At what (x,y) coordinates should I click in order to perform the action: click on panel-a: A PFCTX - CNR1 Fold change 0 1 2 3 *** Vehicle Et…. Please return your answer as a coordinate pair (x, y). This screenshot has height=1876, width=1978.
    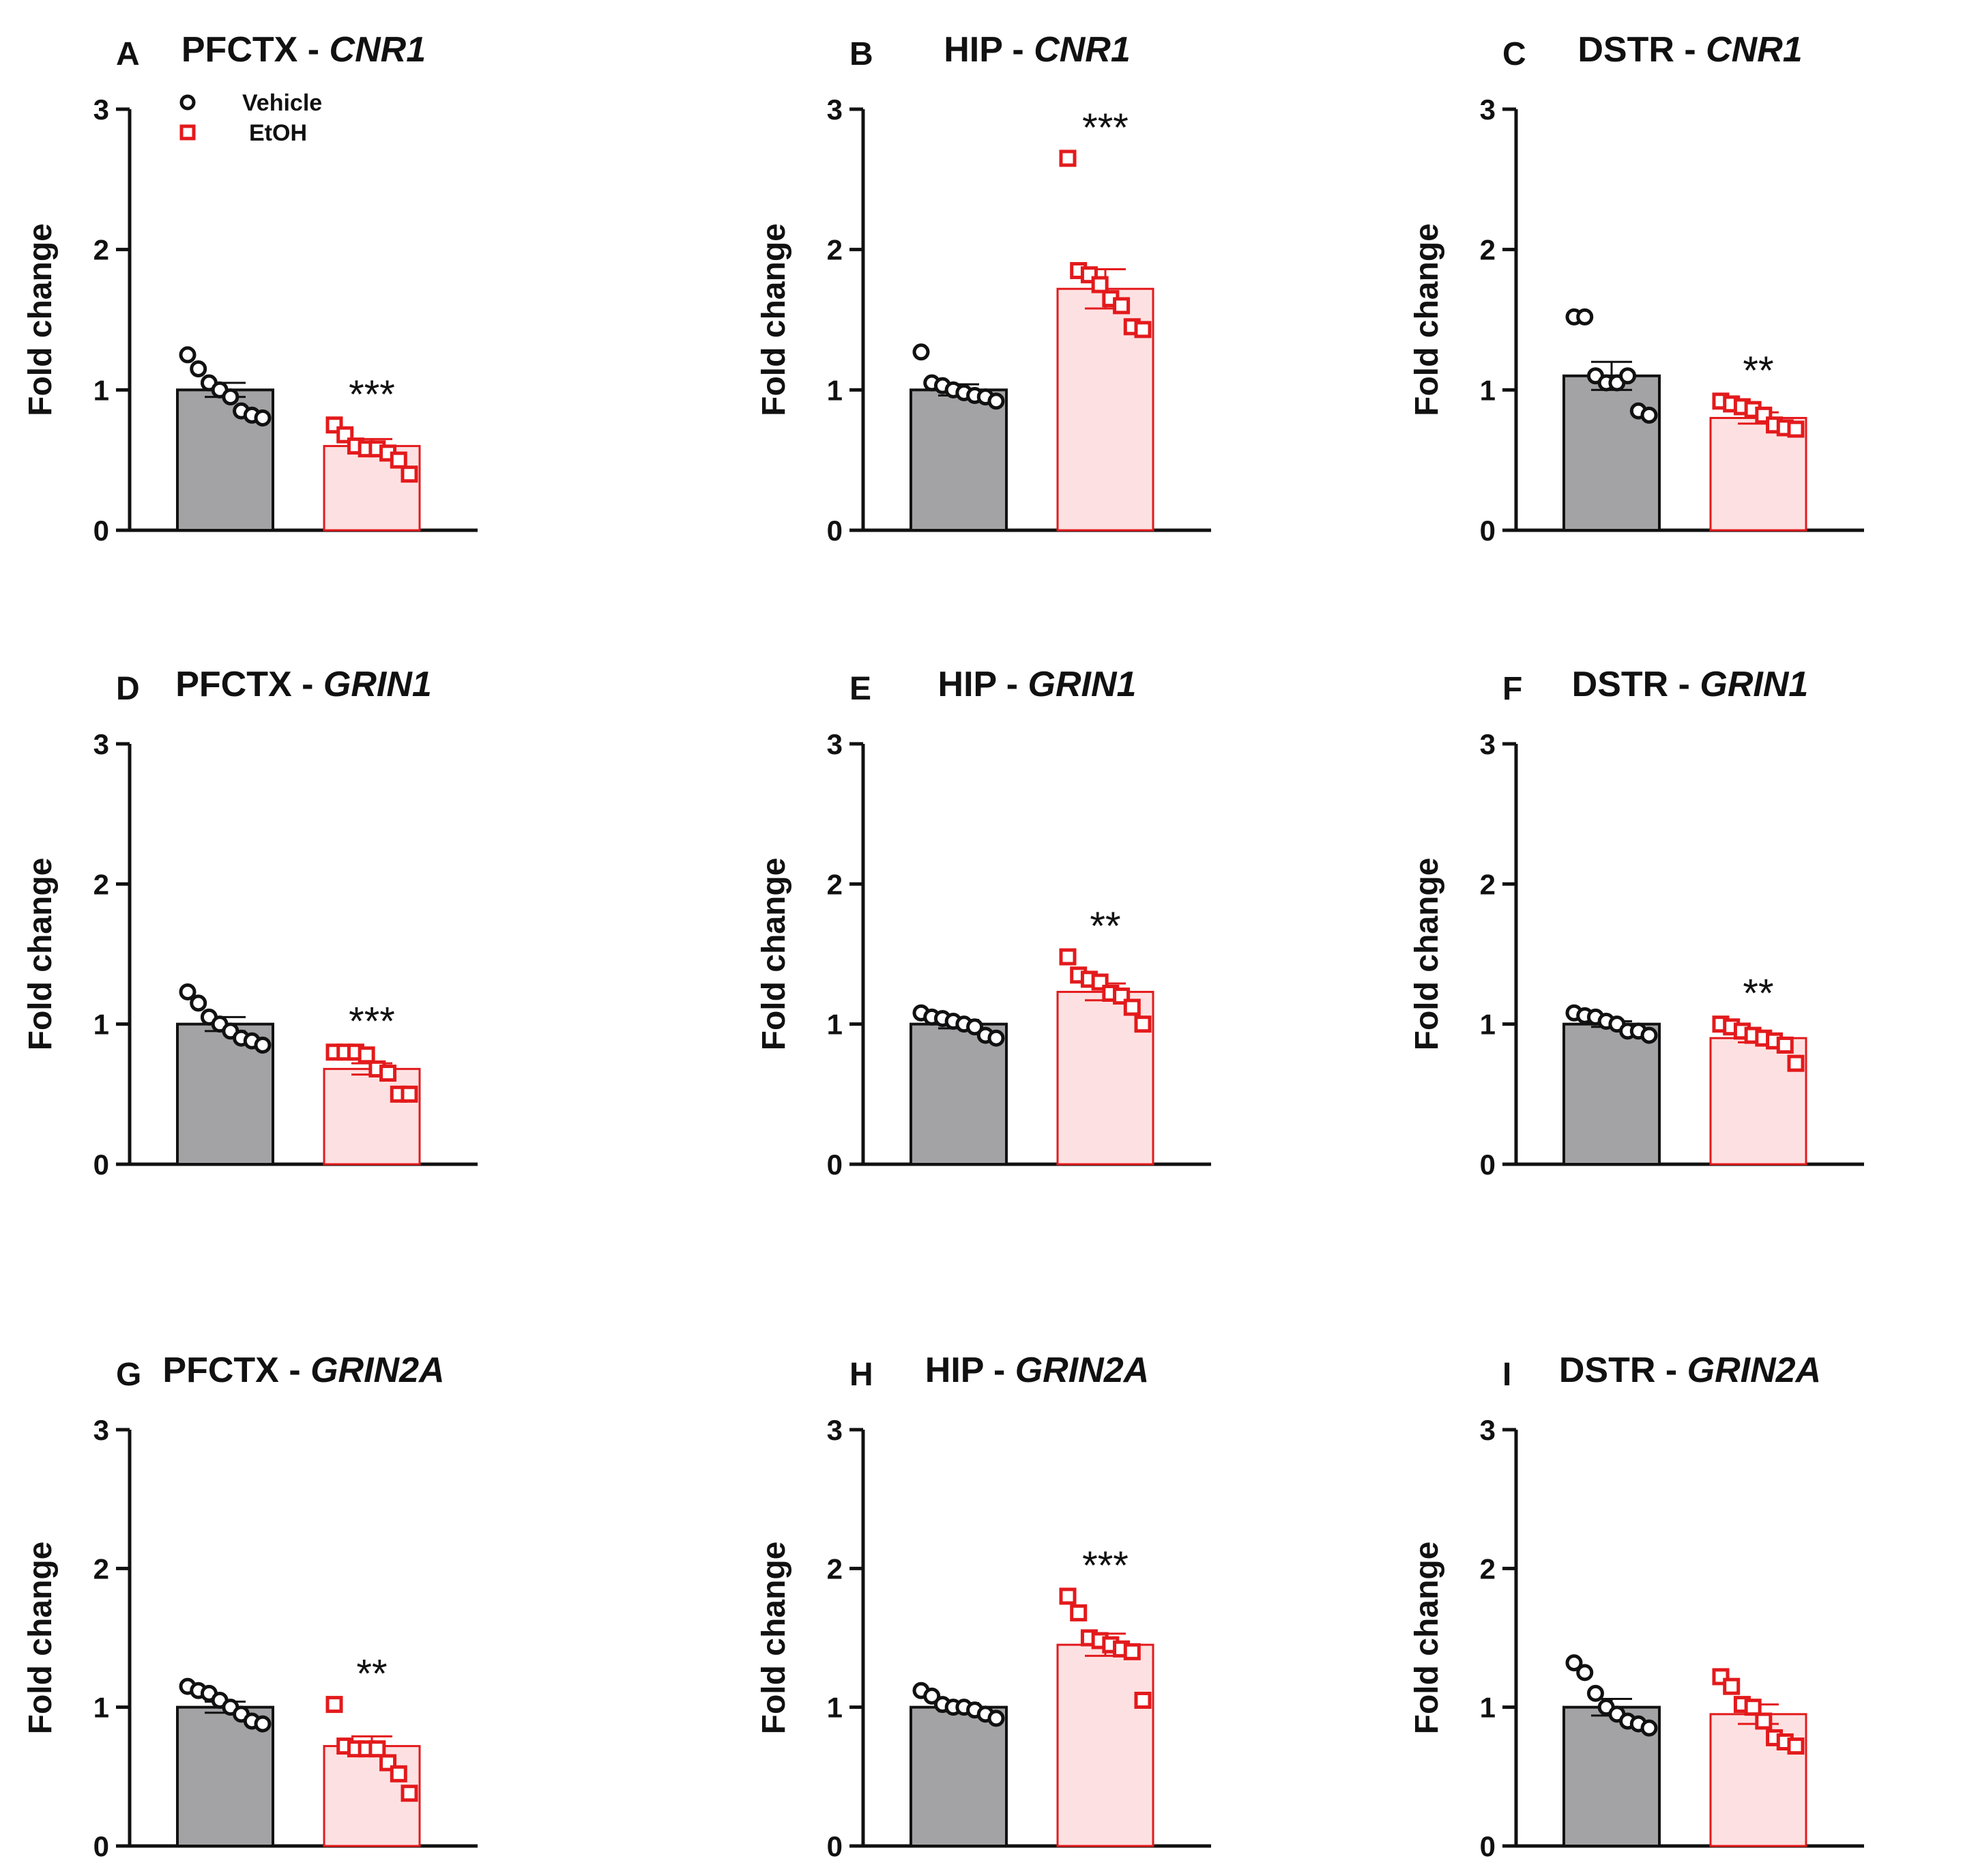
    Looking at the image, I should click on (250, 288).